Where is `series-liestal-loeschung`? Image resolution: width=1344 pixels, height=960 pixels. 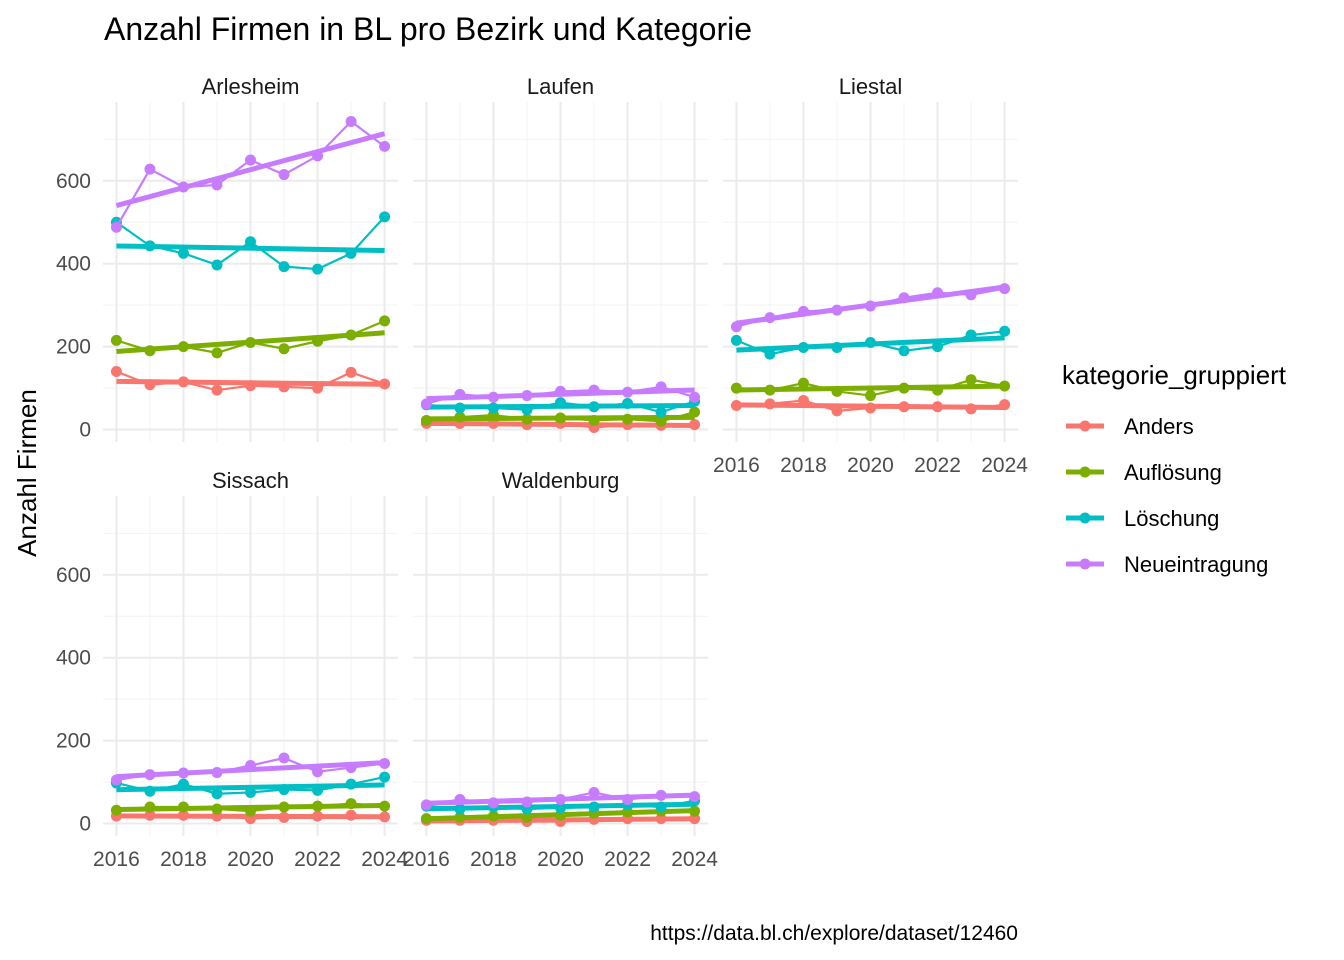
series-liestal-loeschung is located at coordinates (870, 342).